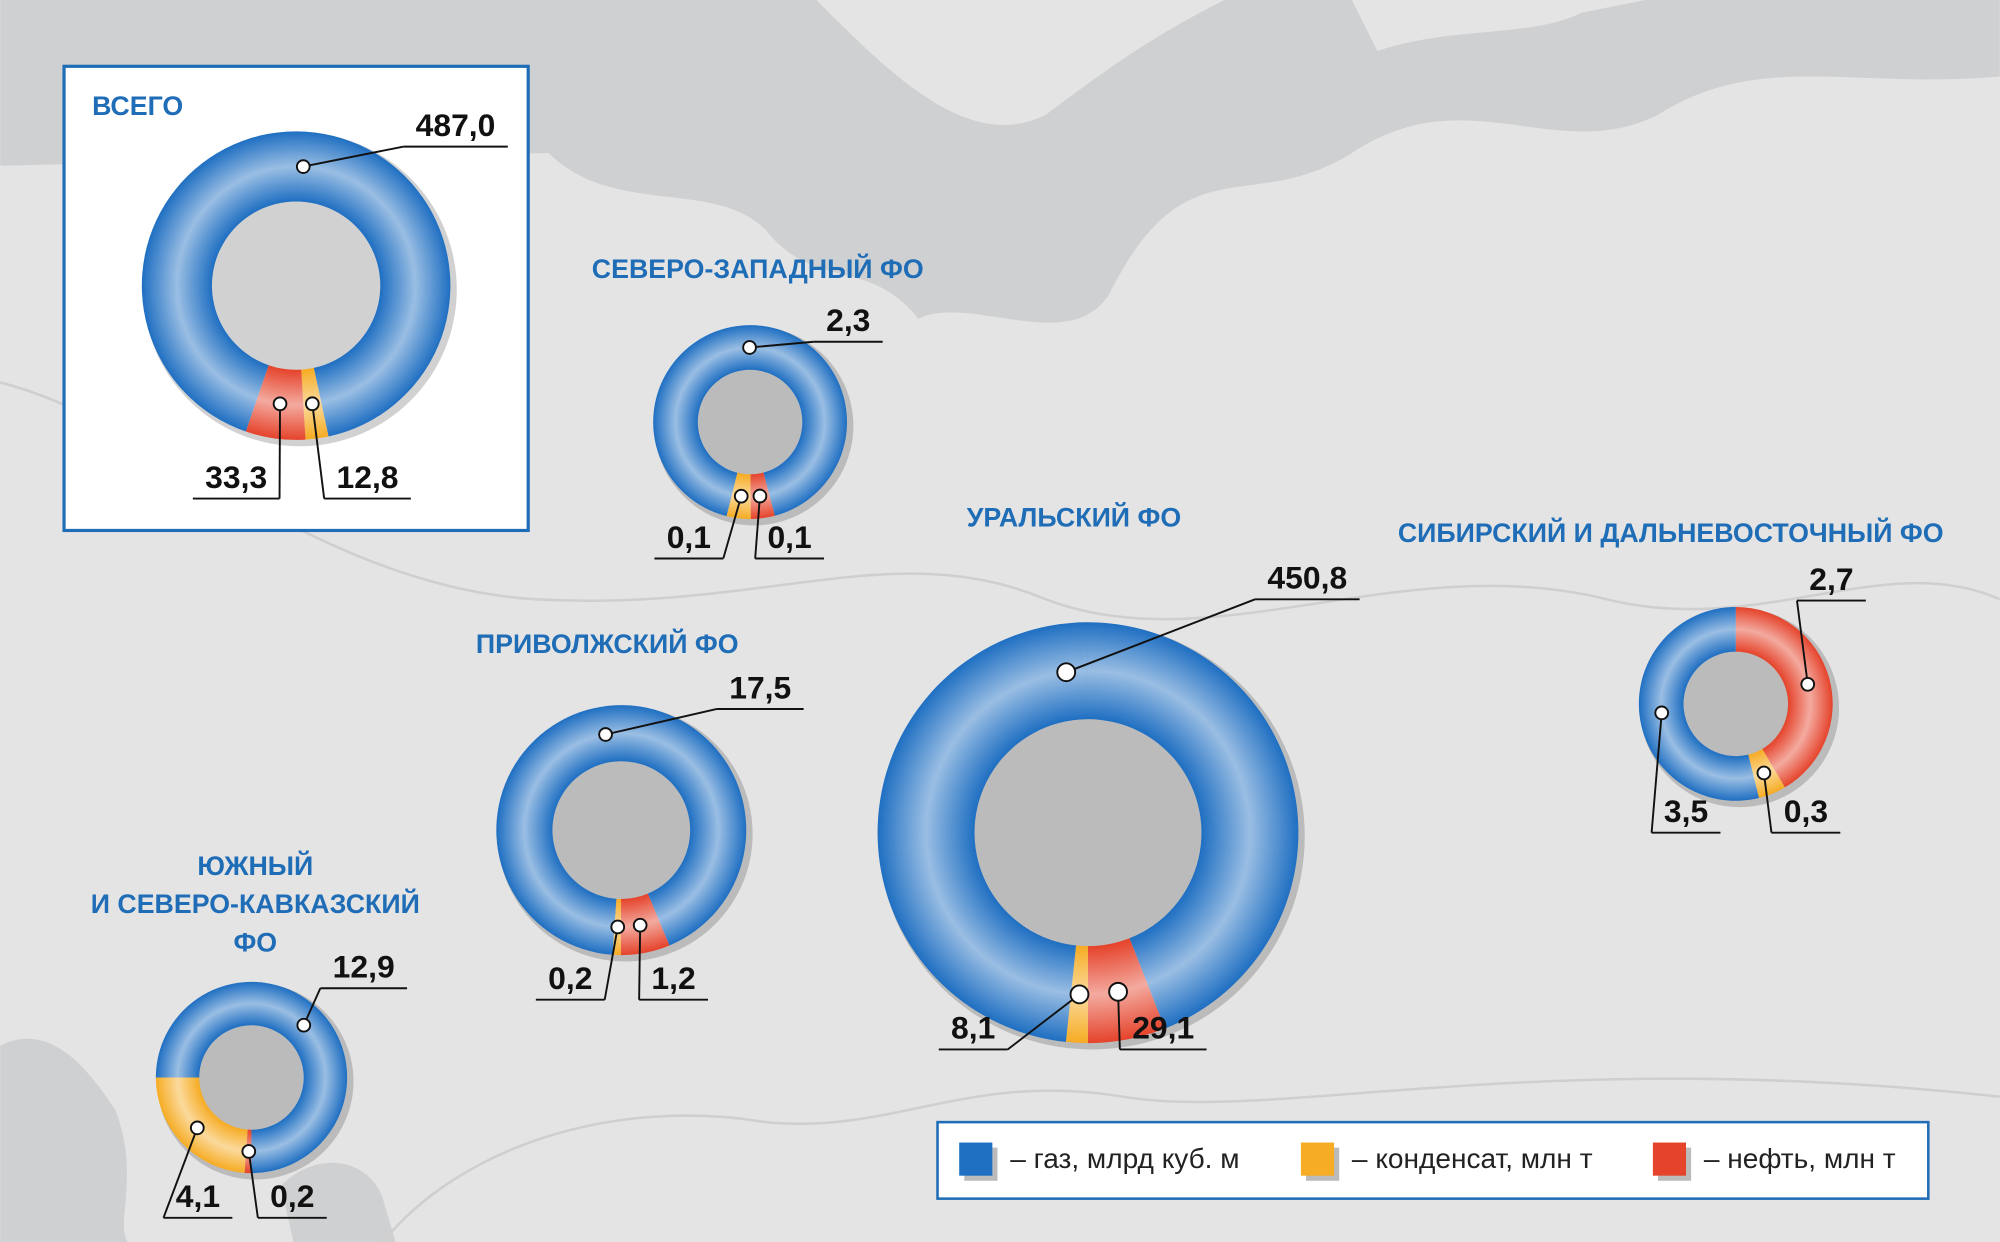 The height and width of the screenshot is (1242, 2000). What do you see at coordinates (255, 865) in the screenshot?
I see `chart-title: ЮЖНЫЙ` at bounding box center [255, 865].